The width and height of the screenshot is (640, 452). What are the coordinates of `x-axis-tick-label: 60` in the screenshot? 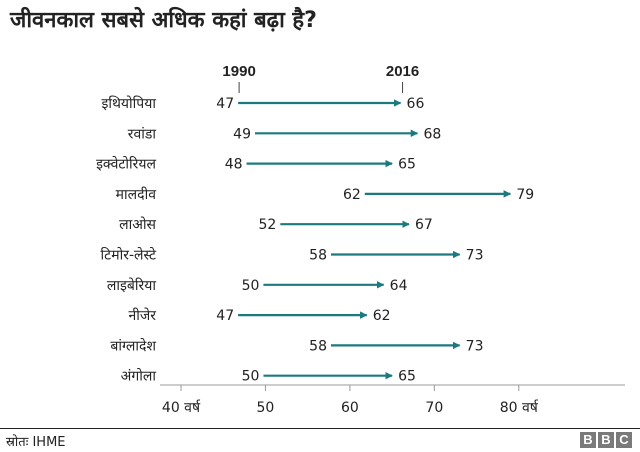 It's located at (350, 408).